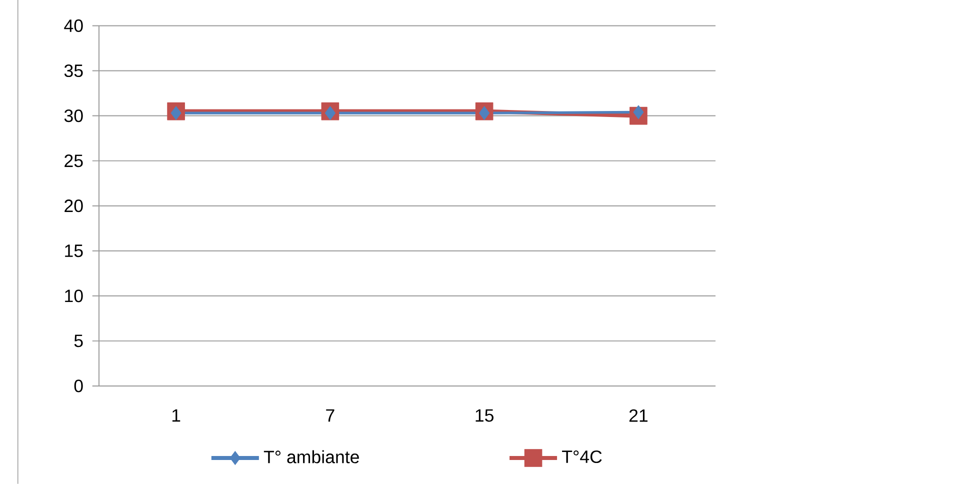  What do you see at coordinates (73, 161) in the screenshot?
I see `y-tick-label: 25` at bounding box center [73, 161].